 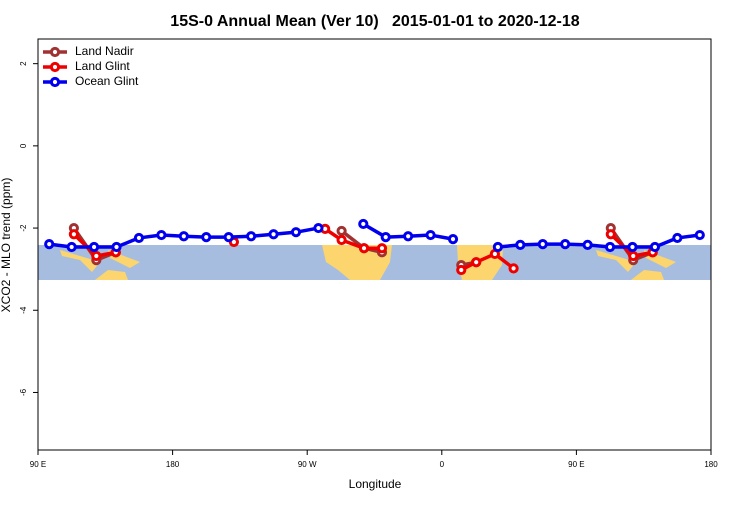 I want to click on y-tick-label: -6, so click(x=23, y=392).